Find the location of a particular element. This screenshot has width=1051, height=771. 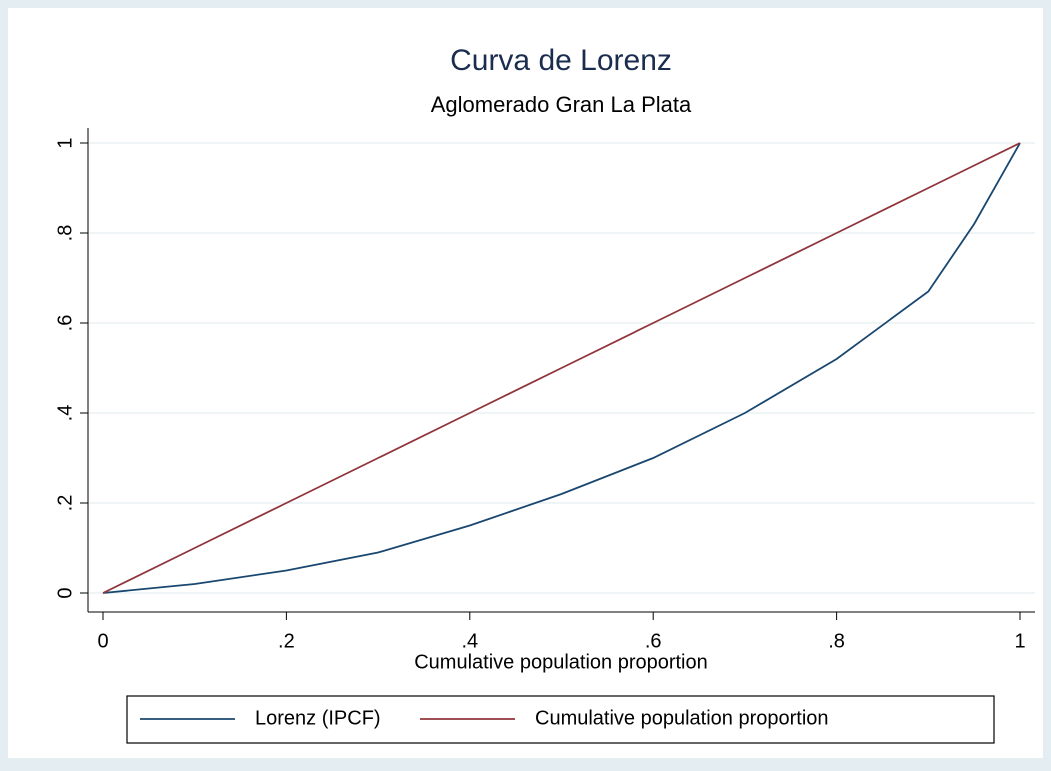

y-tick-label: 1 is located at coordinates (65, 142).